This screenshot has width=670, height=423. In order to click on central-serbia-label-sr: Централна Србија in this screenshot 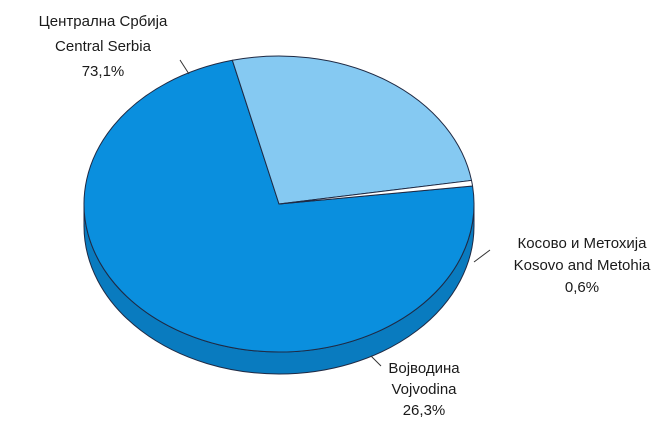, I will do `click(103, 21)`.